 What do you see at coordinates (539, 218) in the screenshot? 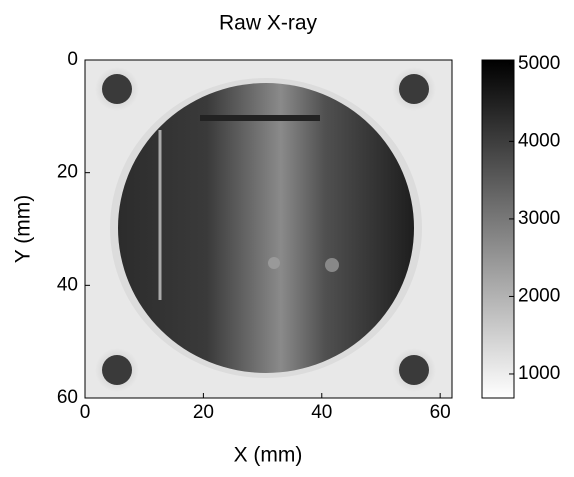
I see `colorbar-tick-label: 3000` at bounding box center [539, 218].